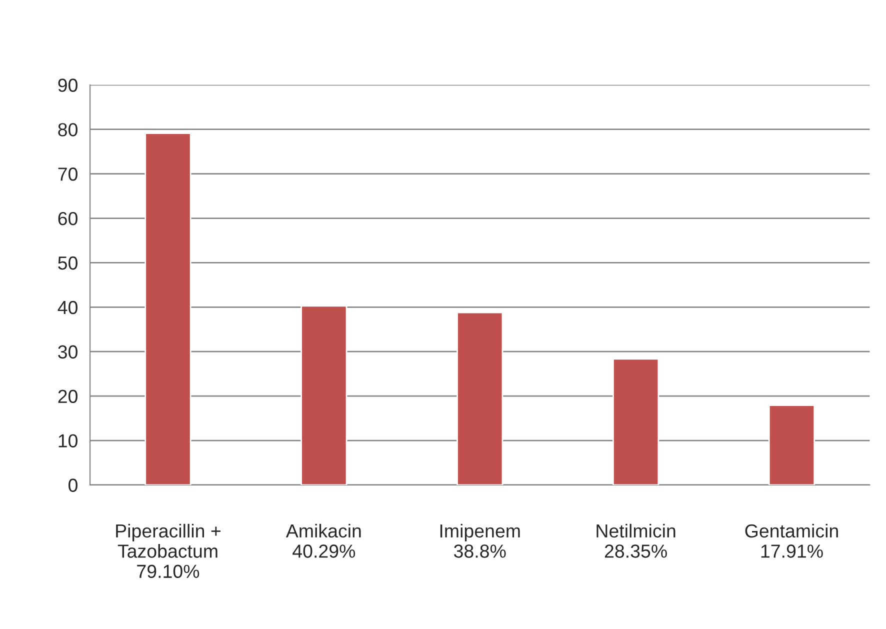 Image resolution: width=886 pixels, height=629 pixels. What do you see at coordinates (68, 352) in the screenshot?
I see `y-tick-label: 30` at bounding box center [68, 352].